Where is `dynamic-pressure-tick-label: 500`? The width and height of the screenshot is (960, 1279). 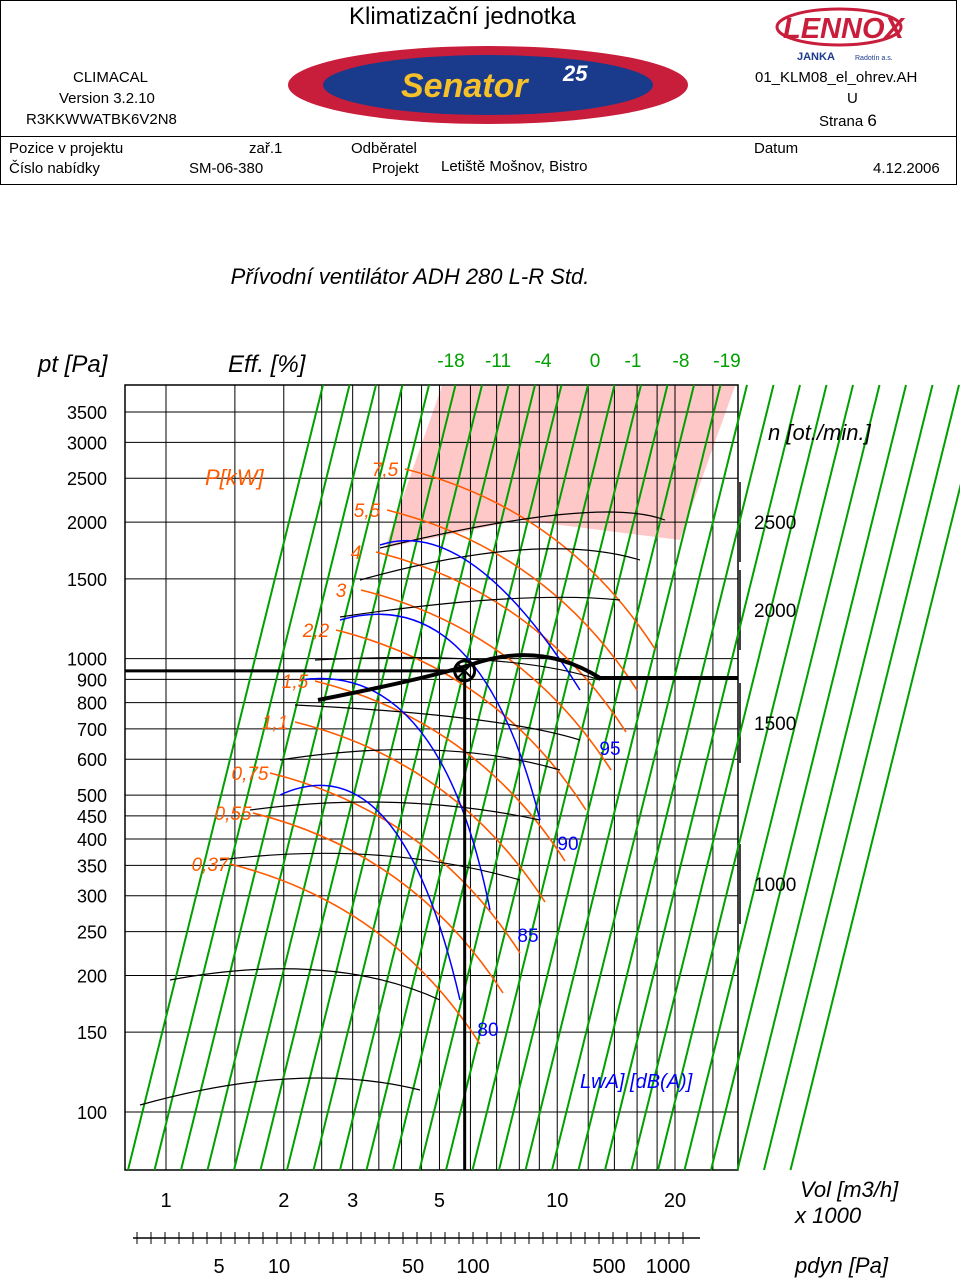
dynamic-pressure-tick-label: 500 is located at coordinates (608, 1267).